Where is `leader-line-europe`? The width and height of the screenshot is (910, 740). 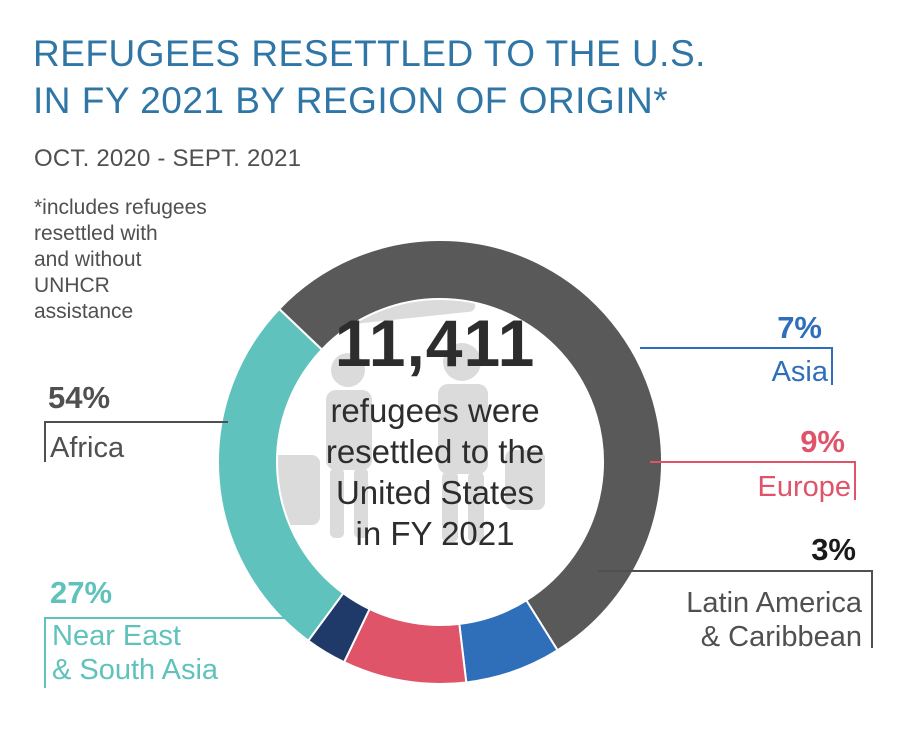
leader-line-europe is located at coordinates (753, 480).